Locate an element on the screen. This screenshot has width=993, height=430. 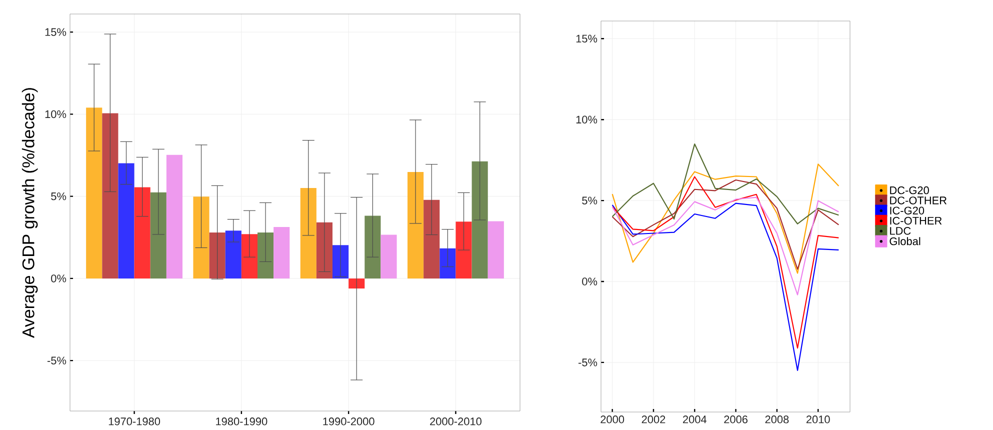
x-tick-label: 1980-1990 is located at coordinates (242, 422).